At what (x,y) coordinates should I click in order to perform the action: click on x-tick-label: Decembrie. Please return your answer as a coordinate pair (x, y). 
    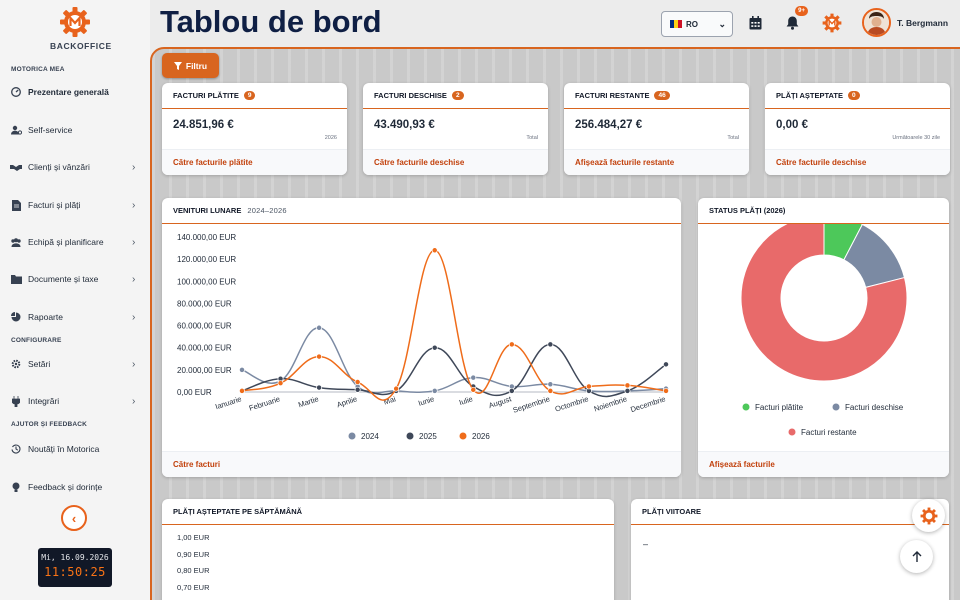
    Looking at the image, I should click on (647, 404).